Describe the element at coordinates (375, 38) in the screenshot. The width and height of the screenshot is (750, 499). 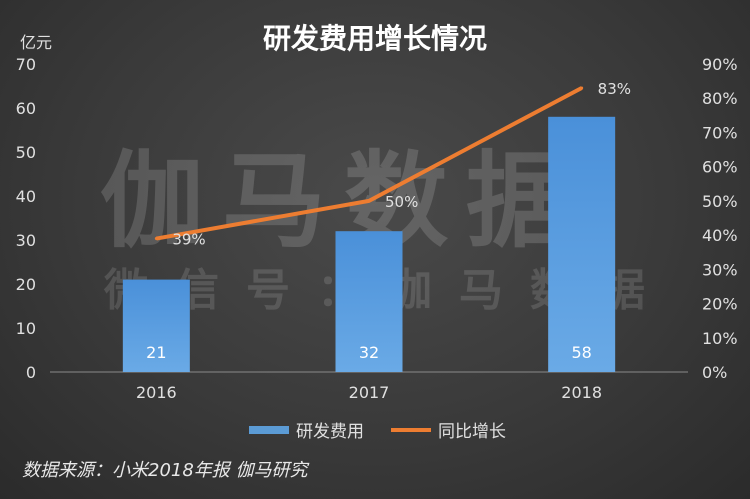
I see `chart-title: 研发费用增长情况` at that location.